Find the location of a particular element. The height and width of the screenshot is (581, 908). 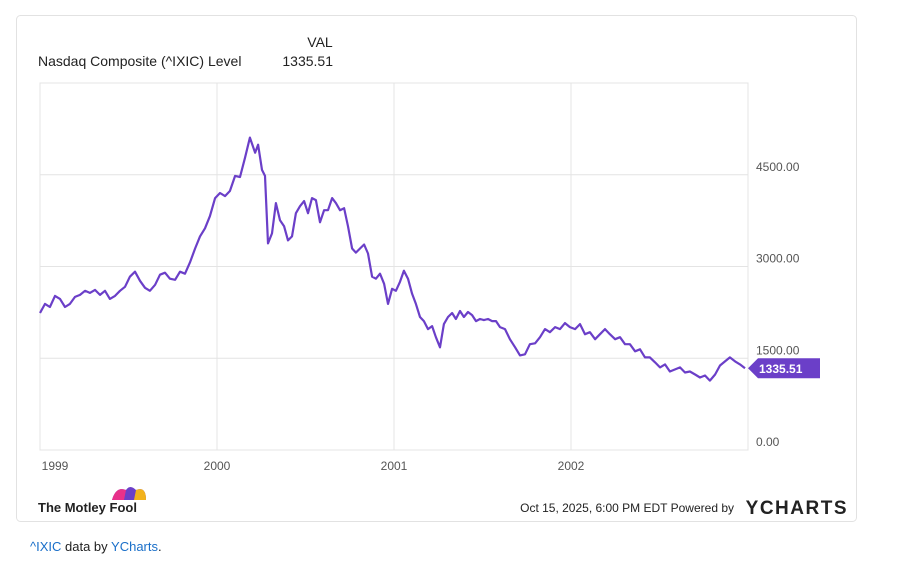

caption-text: data by is located at coordinates (86, 546).